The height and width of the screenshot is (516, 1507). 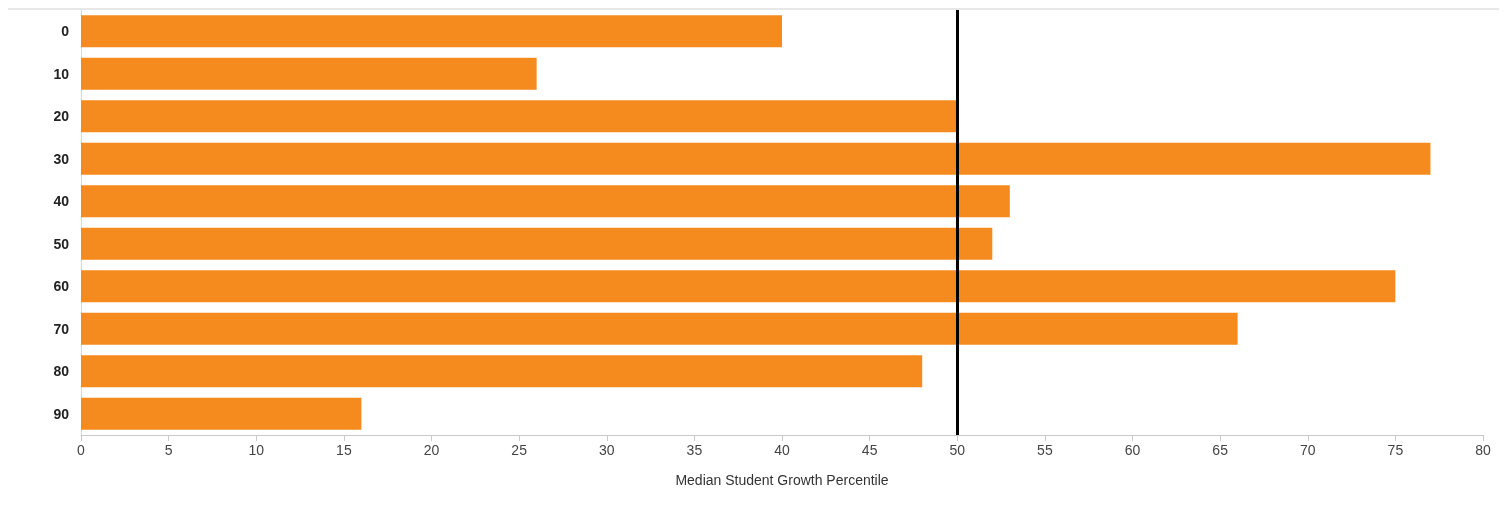 What do you see at coordinates (61, 73) in the screenshot?
I see `y-tick-label: 10` at bounding box center [61, 73].